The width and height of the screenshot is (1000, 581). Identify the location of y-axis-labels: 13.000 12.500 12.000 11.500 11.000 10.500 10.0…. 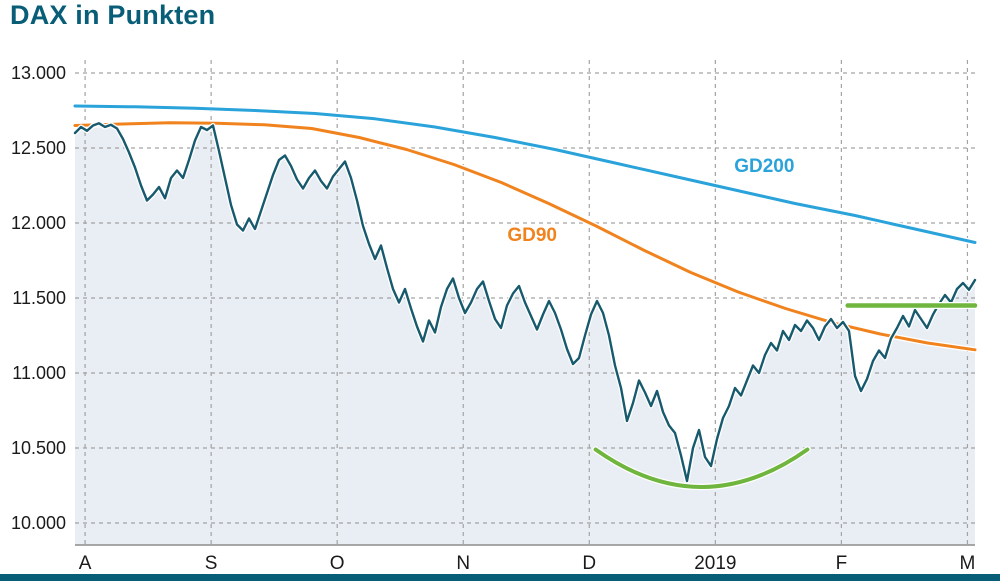
(38, 298).